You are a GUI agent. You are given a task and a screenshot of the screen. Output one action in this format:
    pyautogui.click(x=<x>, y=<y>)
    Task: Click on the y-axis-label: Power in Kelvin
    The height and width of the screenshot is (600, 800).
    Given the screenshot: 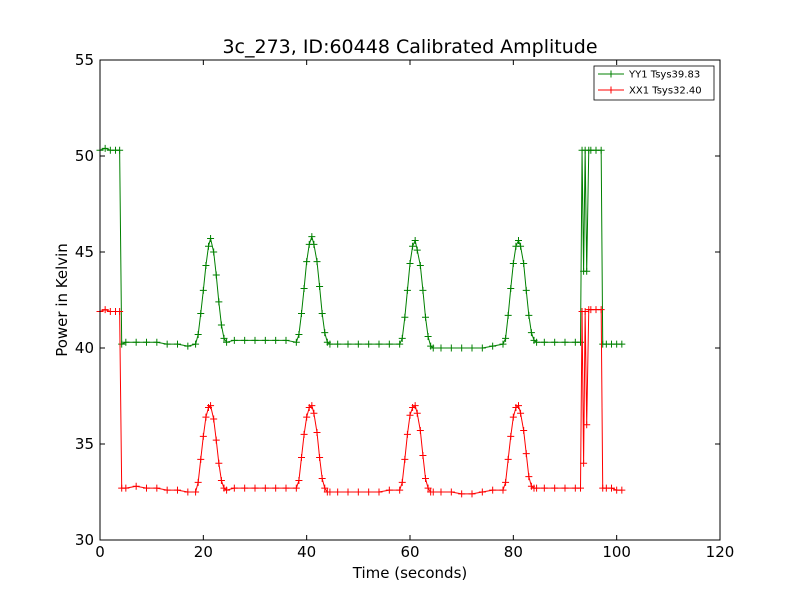 What is the action you would take?
    pyautogui.click(x=62, y=300)
    